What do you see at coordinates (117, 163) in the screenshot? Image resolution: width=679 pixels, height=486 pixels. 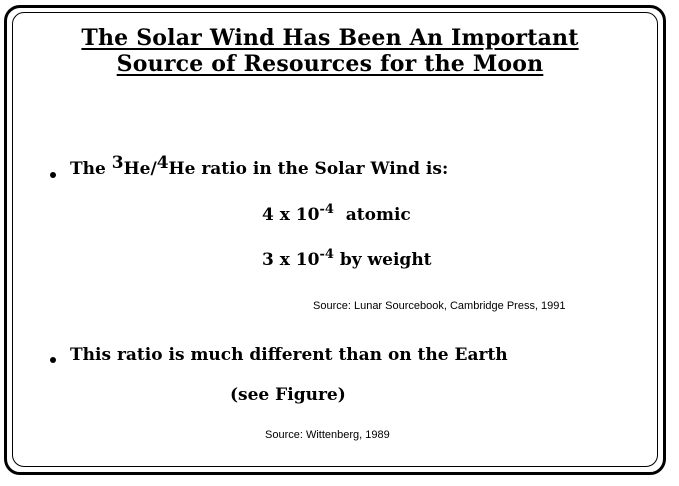 I see `helium-3-superscript: 3` at bounding box center [117, 163].